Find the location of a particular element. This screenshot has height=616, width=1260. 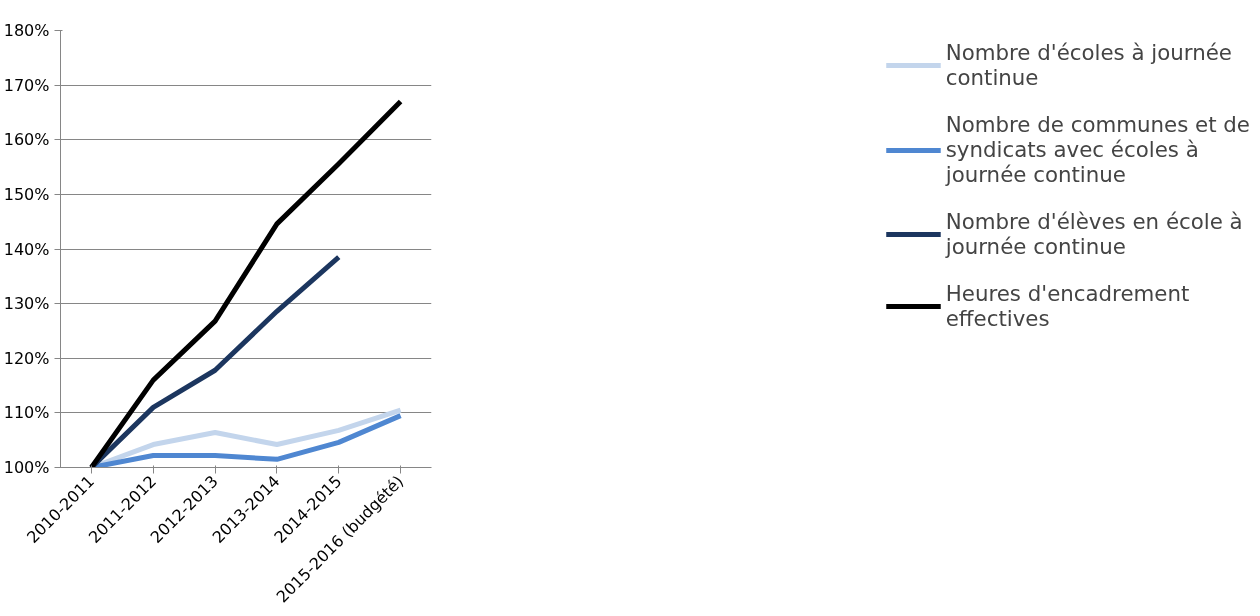

y-tick-label: 170% is located at coordinates (26, 85).